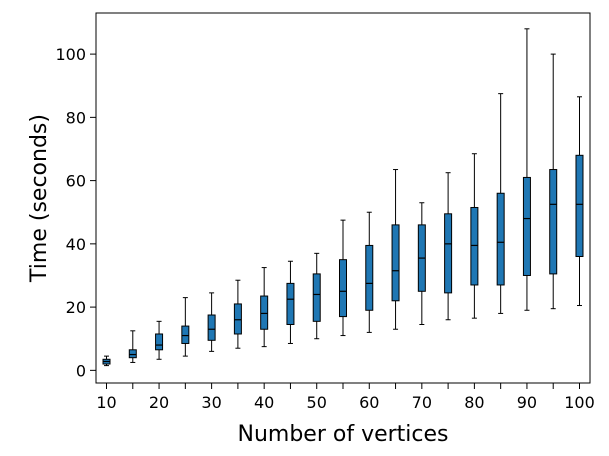  What do you see at coordinates (70, 54) in the screenshot?
I see `y-tick-label-100: 100` at bounding box center [70, 54].